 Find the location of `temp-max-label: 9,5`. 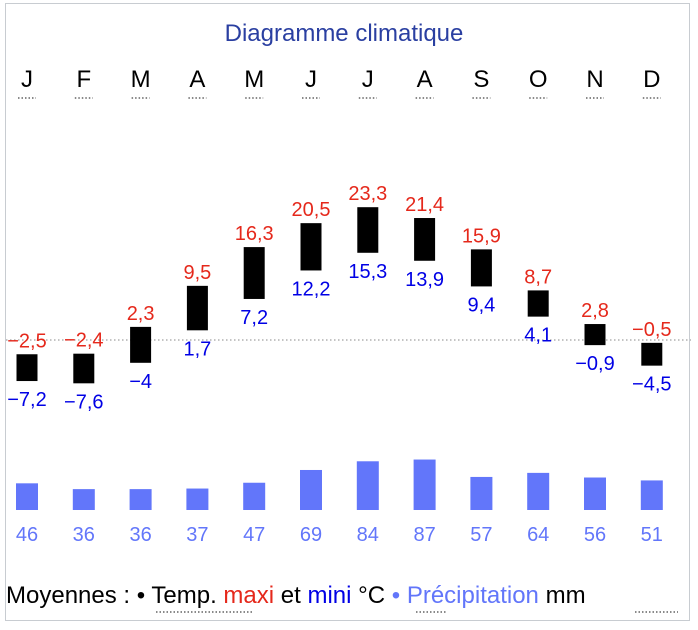

temp-max-label: 9,5 is located at coordinates (197, 273).